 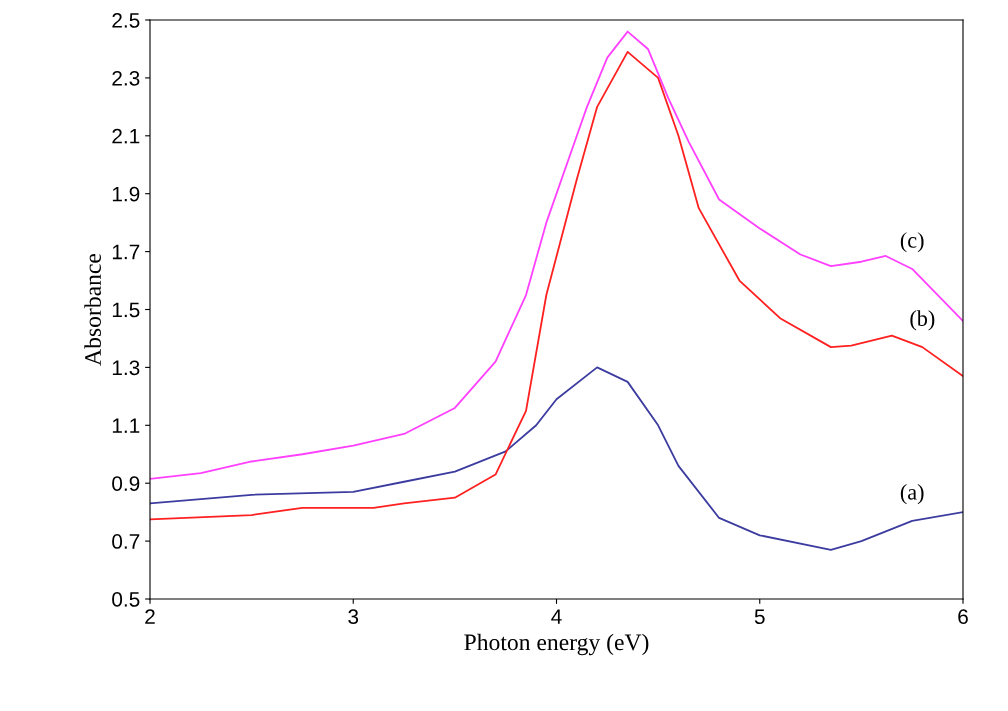 I want to click on x-tick-label: 5, so click(x=759, y=617).